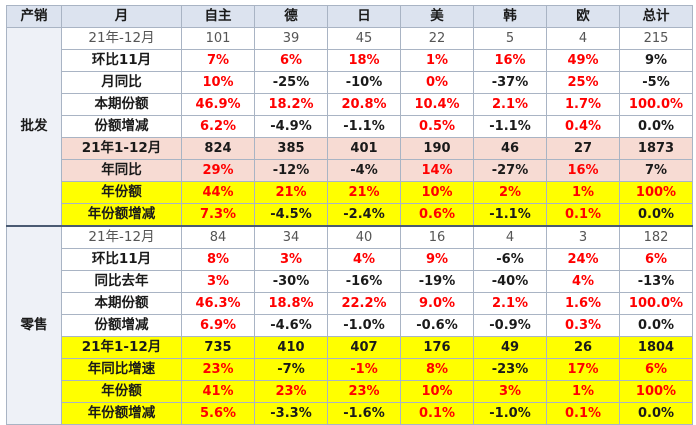 This screenshot has width=696, height=425. What do you see at coordinates (364, 303) in the screenshot?
I see `value-cell: 22.2%` at bounding box center [364, 303].